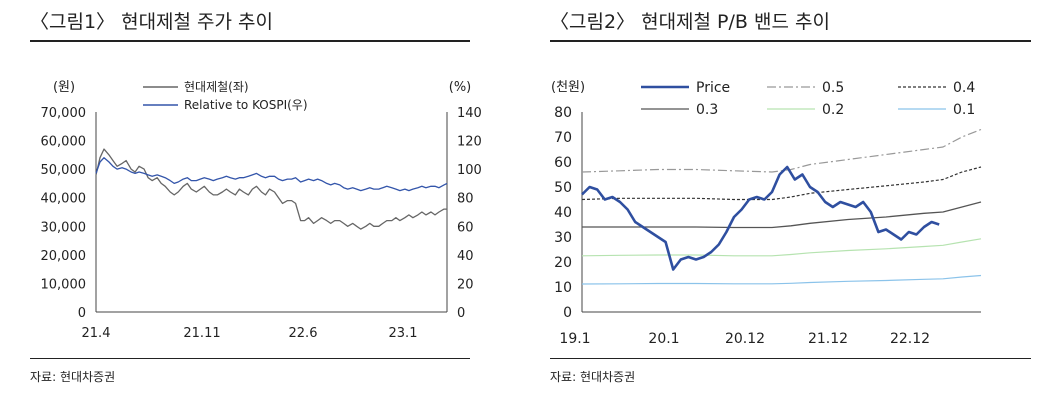 The height and width of the screenshot is (403, 1041). Describe the element at coordinates (574, 339) in the screenshot. I see `x-tick-label: 19.1` at that location.